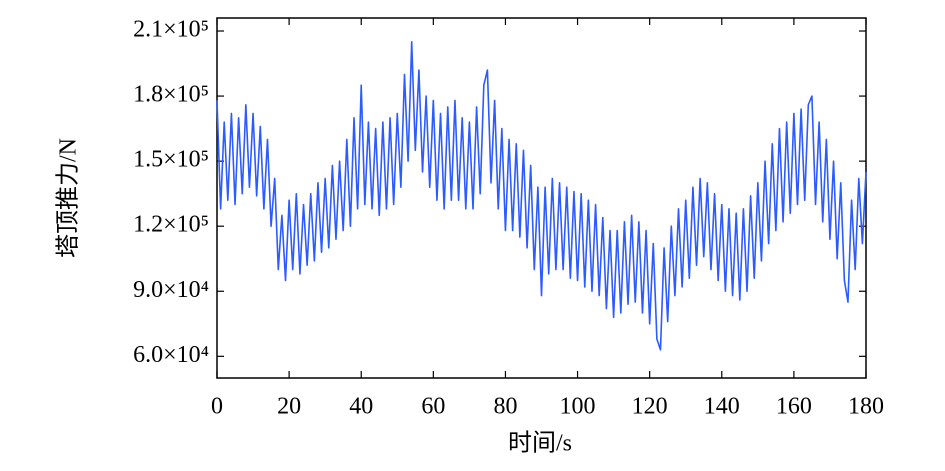 This screenshot has height=471, width=945. I want to click on x-tick-label: 0, so click(217, 407).